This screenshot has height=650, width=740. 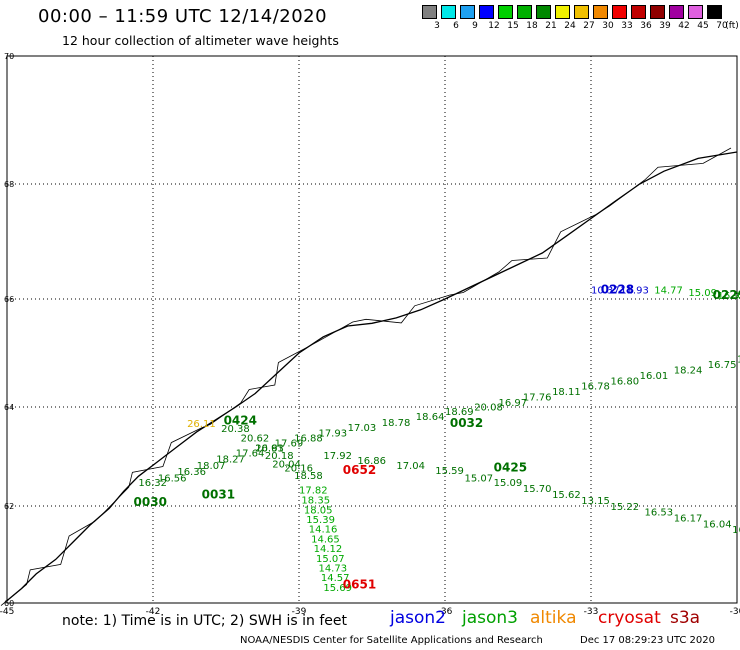 I want to click on swh-value: 17.69, so click(x=289, y=444).